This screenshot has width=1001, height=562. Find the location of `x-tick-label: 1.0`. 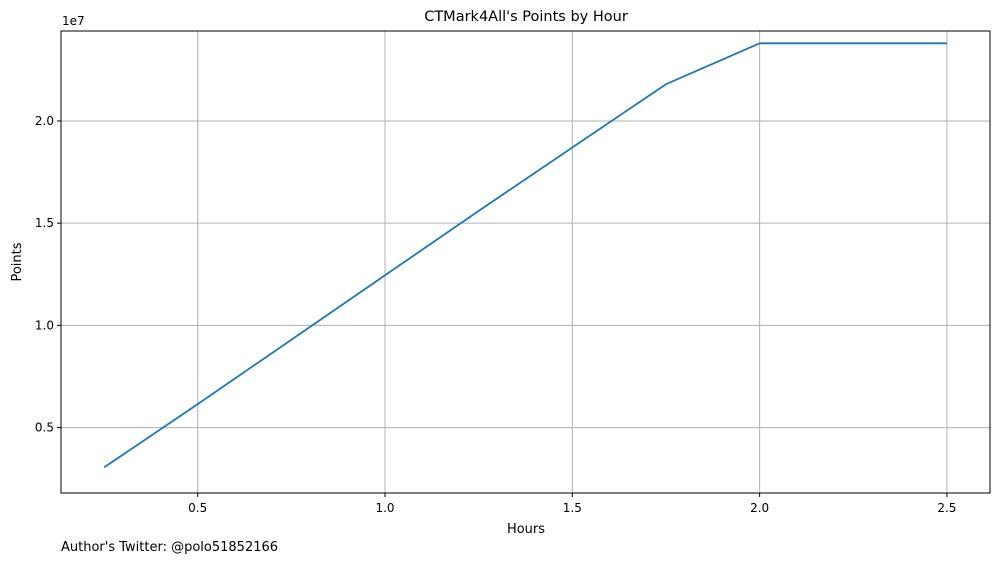

x-tick-label: 1.0 is located at coordinates (384, 508).